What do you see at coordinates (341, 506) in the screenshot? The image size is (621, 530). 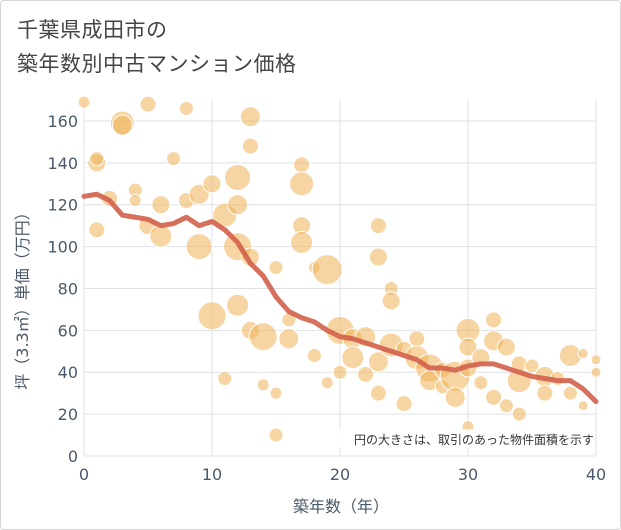 I see `x-axis-label: 築年数（年）` at bounding box center [341, 506].